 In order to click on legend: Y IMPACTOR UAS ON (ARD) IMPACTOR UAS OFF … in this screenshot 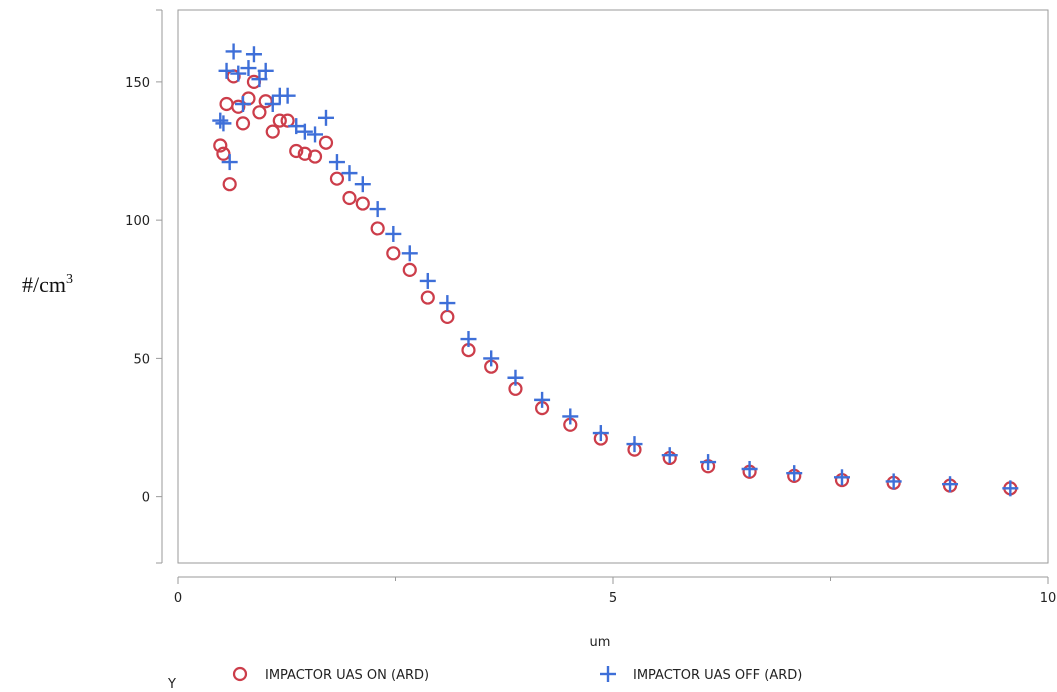, I will do `click(484, 679)`.